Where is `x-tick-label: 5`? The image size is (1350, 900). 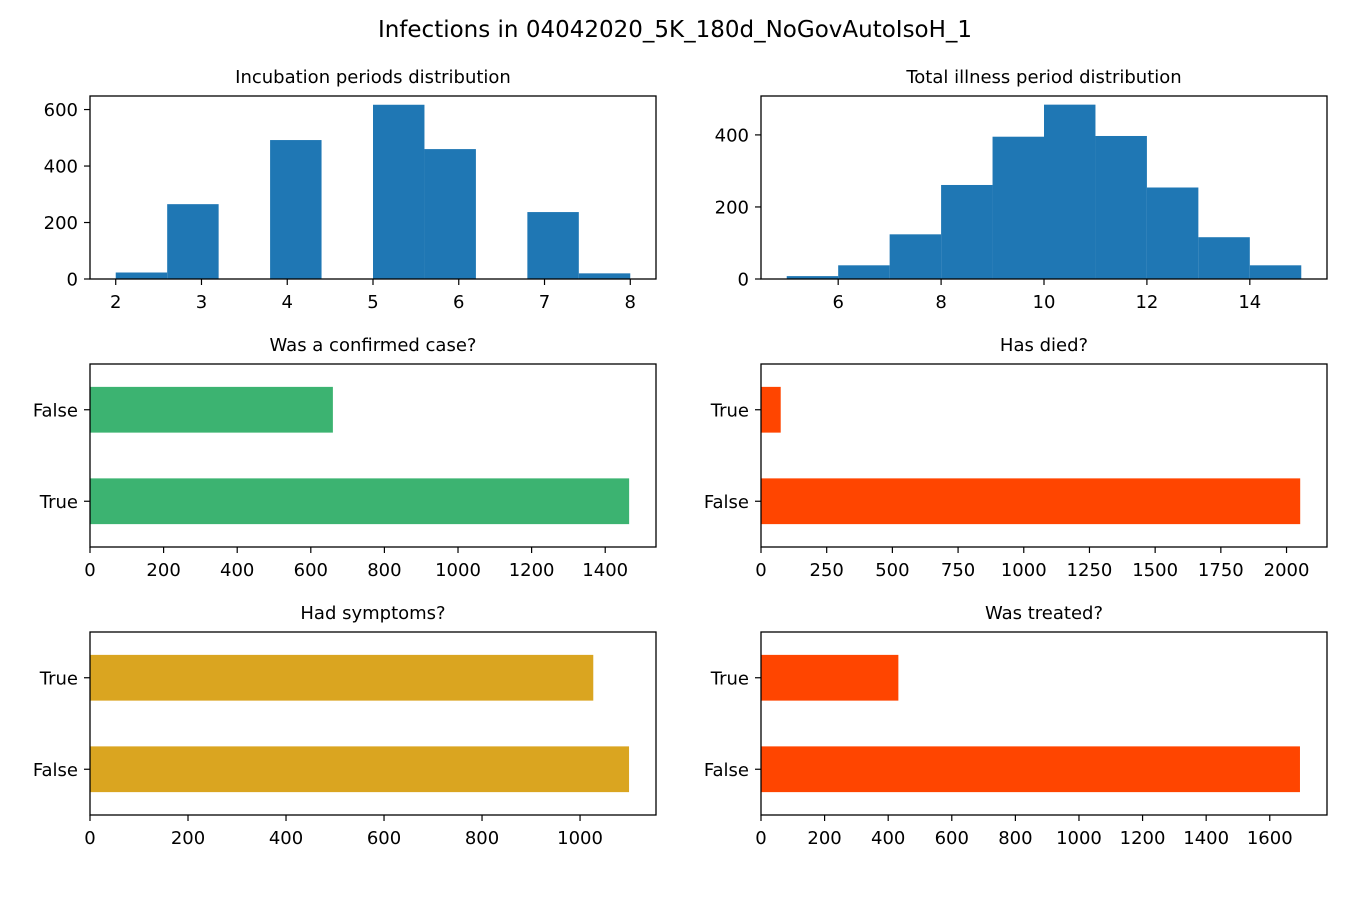
x-tick-label: 5 is located at coordinates (372, 302).